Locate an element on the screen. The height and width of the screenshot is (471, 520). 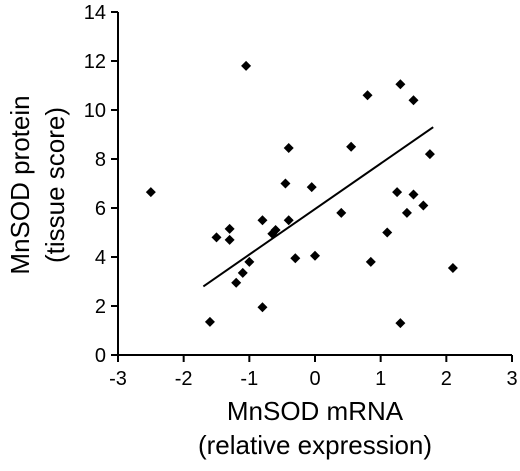
y-tick-label: 0 is located at coordinates (100, 356).